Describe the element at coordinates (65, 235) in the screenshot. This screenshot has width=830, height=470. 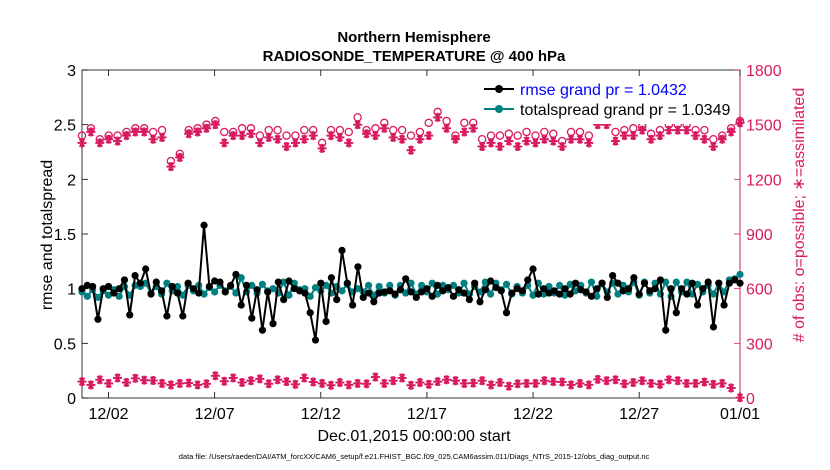
I see `y-tick-label: 1.5` at that location.